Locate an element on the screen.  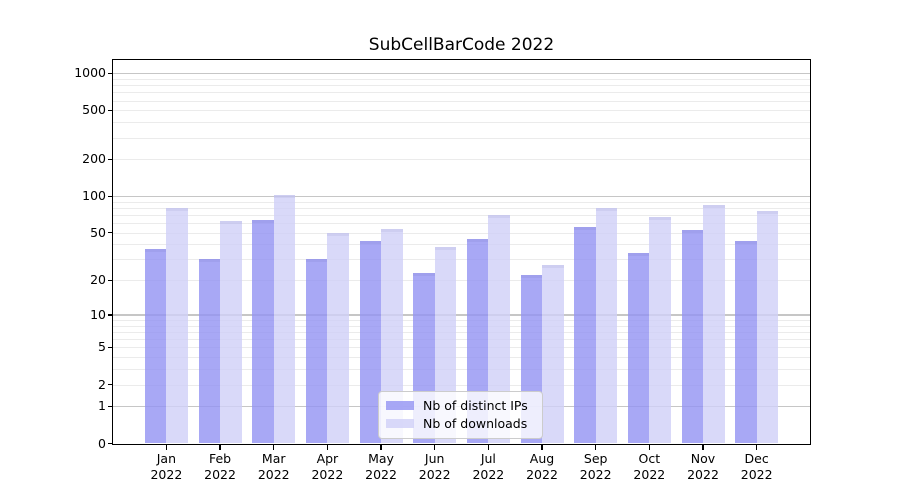
x-tick-label-4: May 2022 is located at coordinates (381, 466).